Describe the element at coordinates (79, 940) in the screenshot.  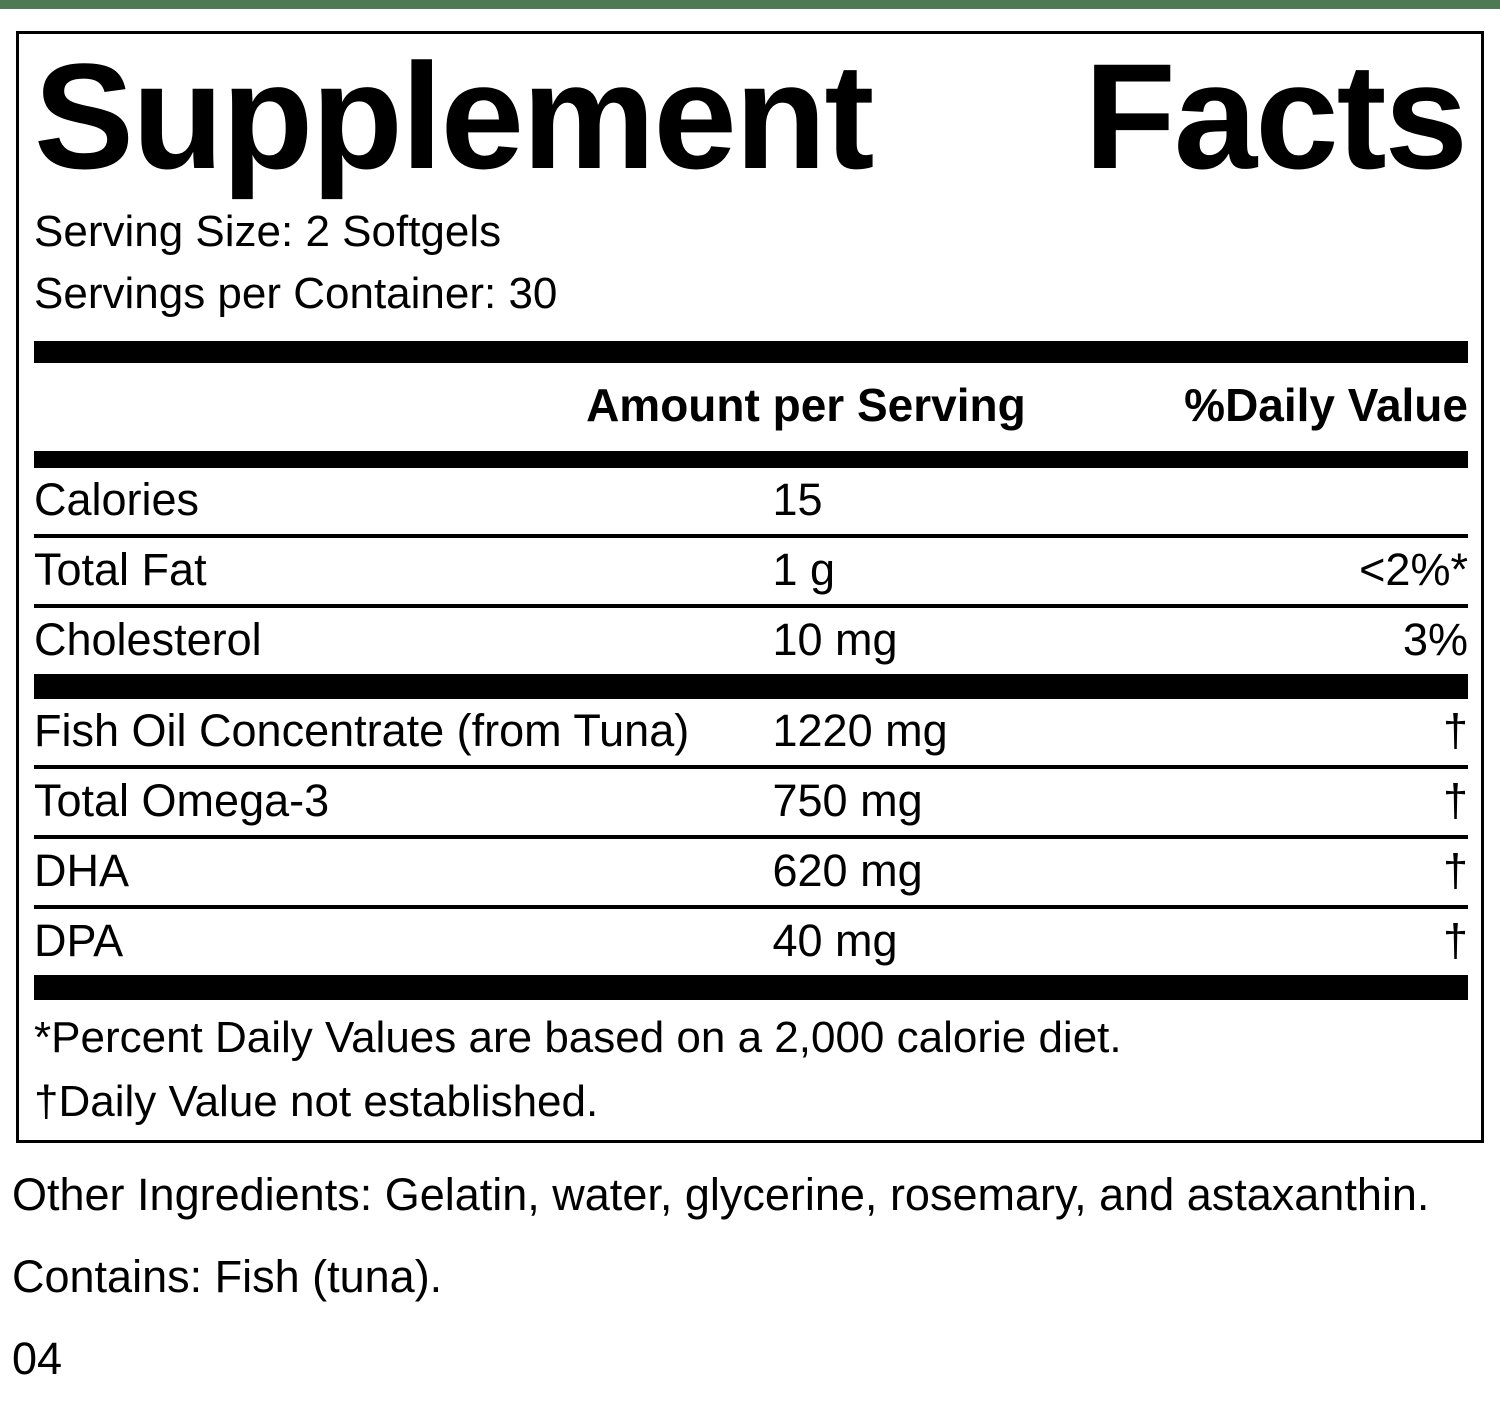
I see `ingredient-name: DPA` at that location.